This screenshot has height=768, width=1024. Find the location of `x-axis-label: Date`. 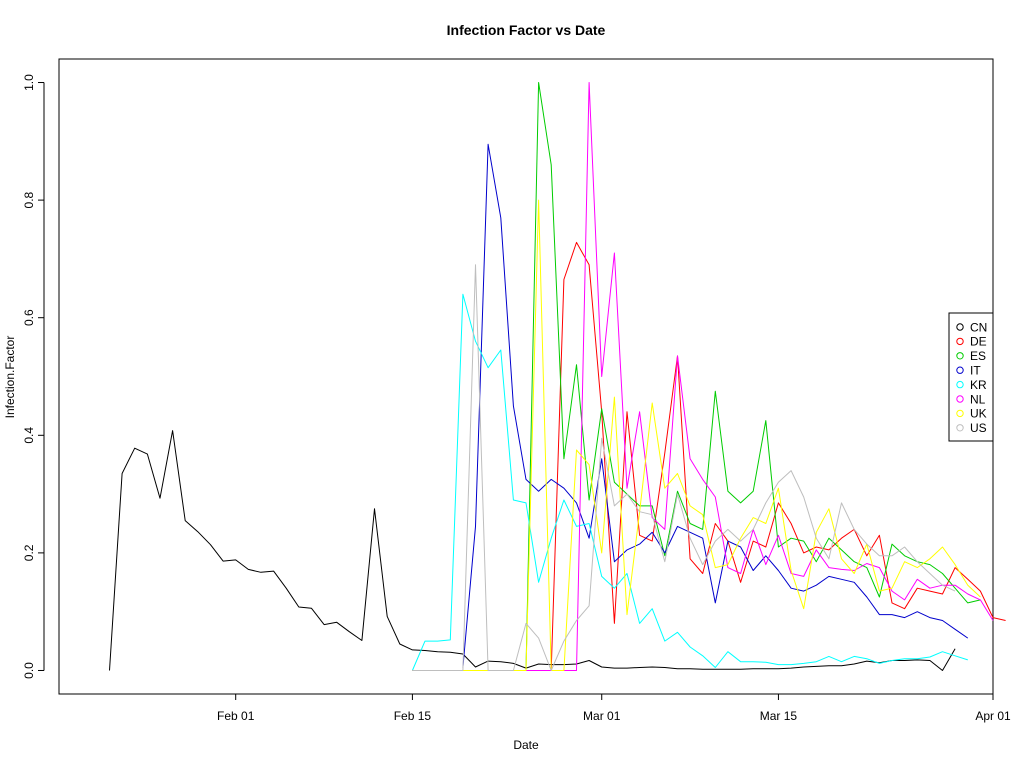

x-axis-label: Date is located at coordinates (526, 745).